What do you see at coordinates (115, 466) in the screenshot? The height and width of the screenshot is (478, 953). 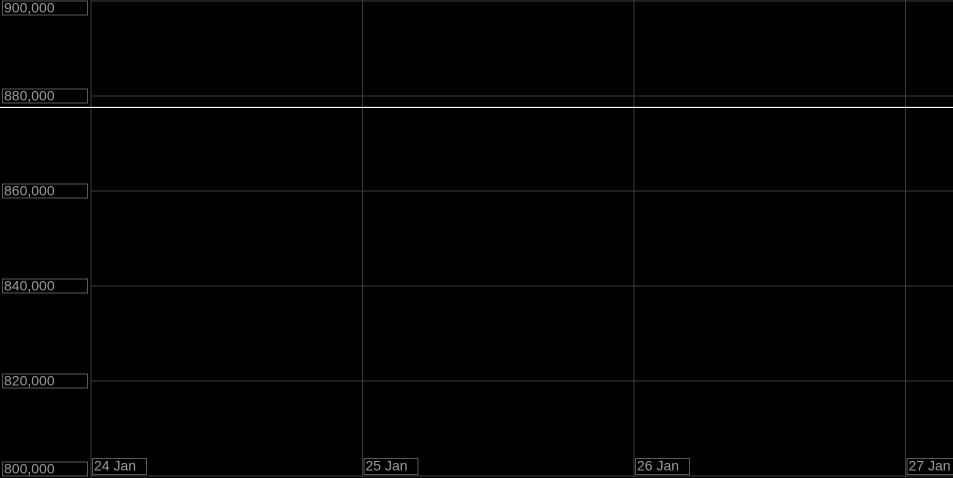 I see `x-tick-label: 24 Jan` at bounding box center [115, 466].